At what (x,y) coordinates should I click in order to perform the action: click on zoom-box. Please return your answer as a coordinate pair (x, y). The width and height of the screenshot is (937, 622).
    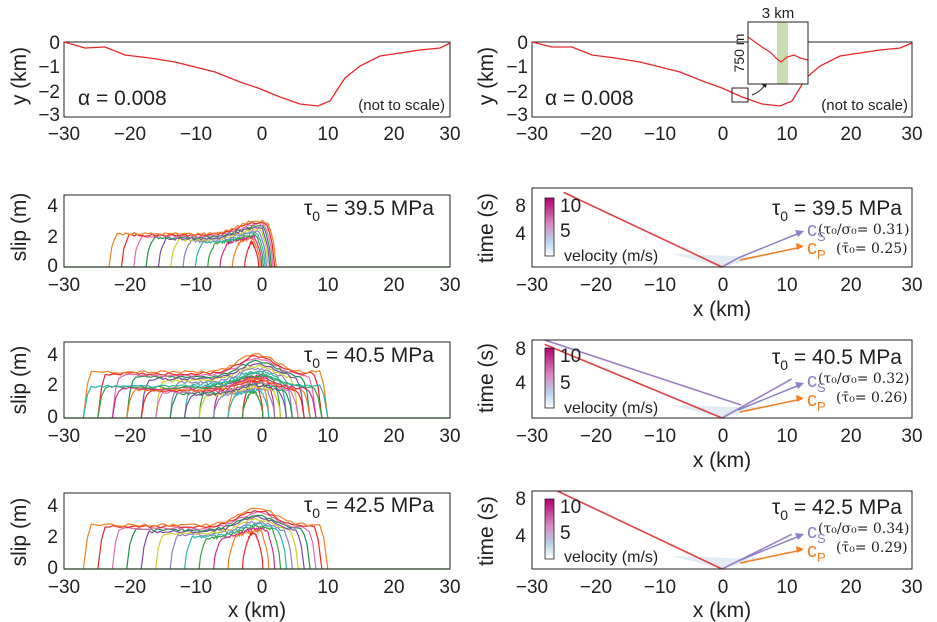
    Looking at the image, I should click on (740, 95).